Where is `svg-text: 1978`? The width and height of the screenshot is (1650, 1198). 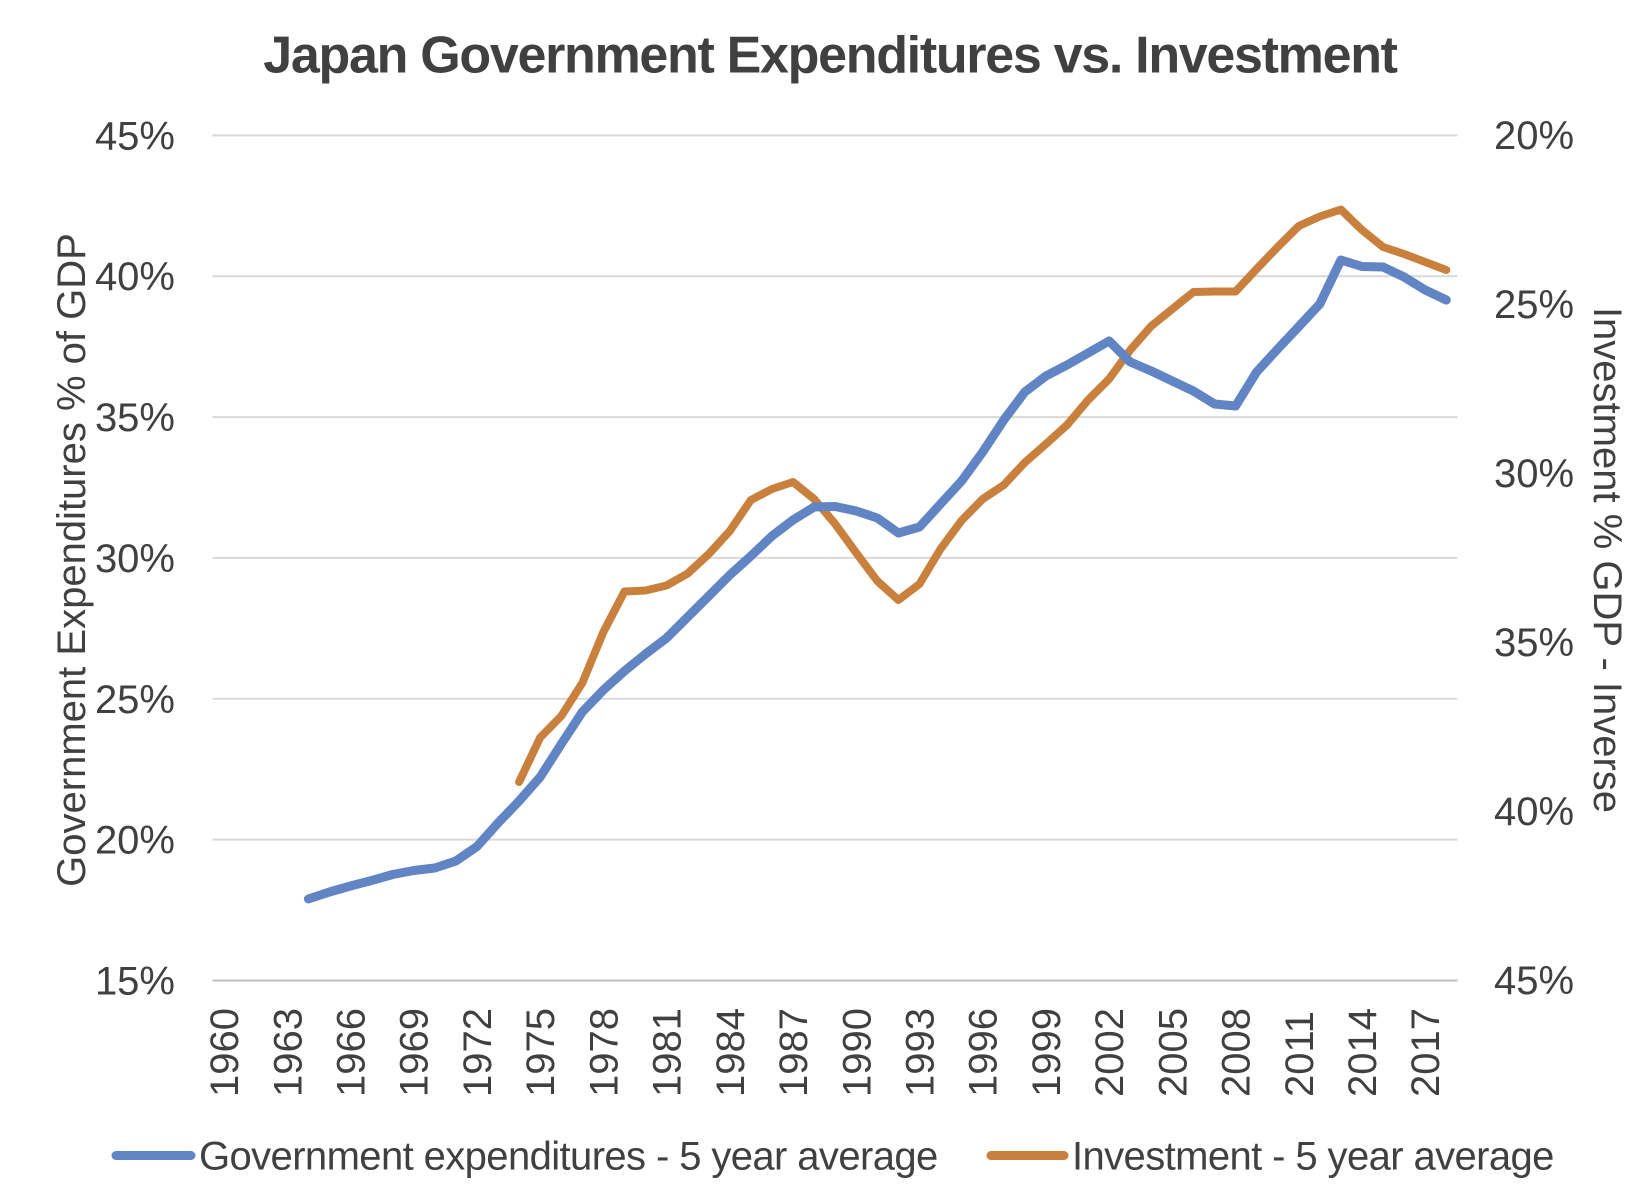 svg-text: 1978 is located at coordinates (604, 1052).